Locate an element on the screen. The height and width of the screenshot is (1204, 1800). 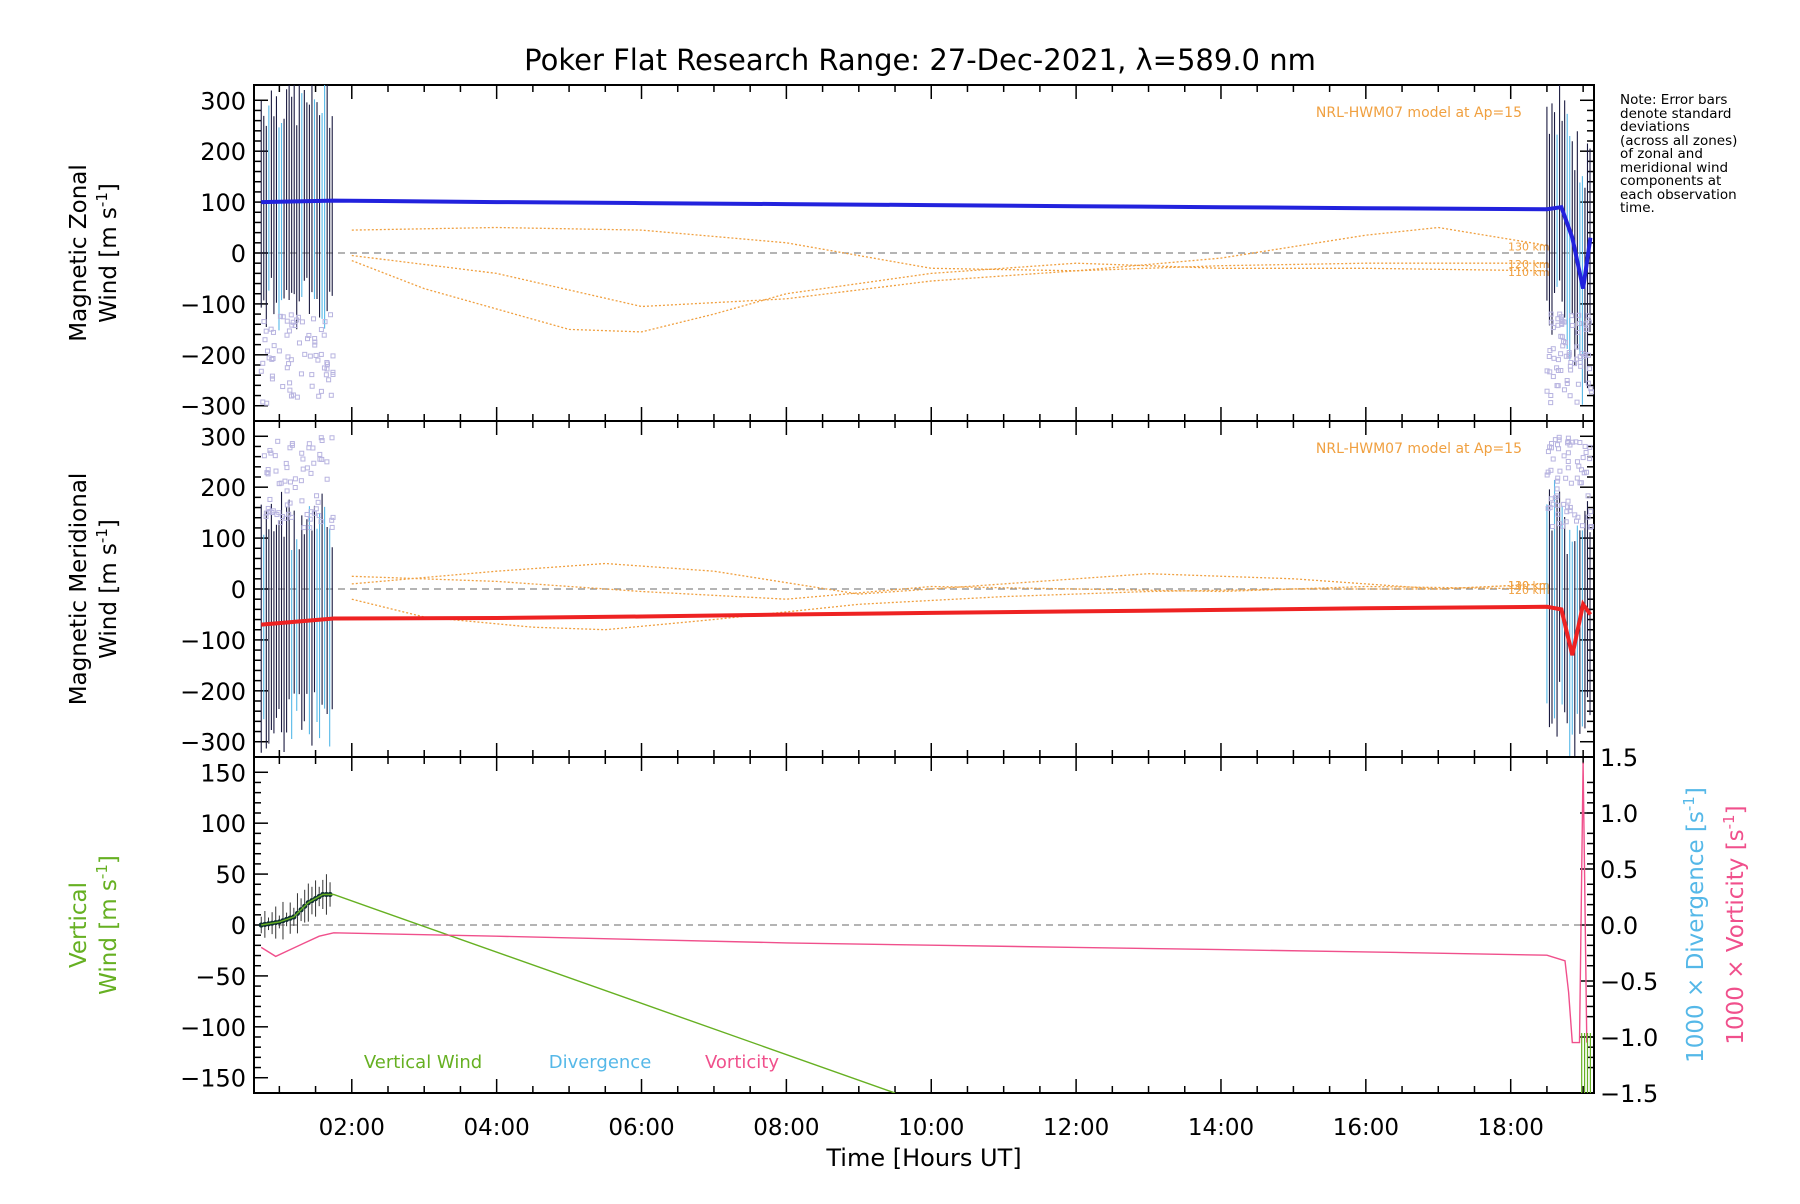
y-tick-label: 200 is located at coordinates (223, 488).